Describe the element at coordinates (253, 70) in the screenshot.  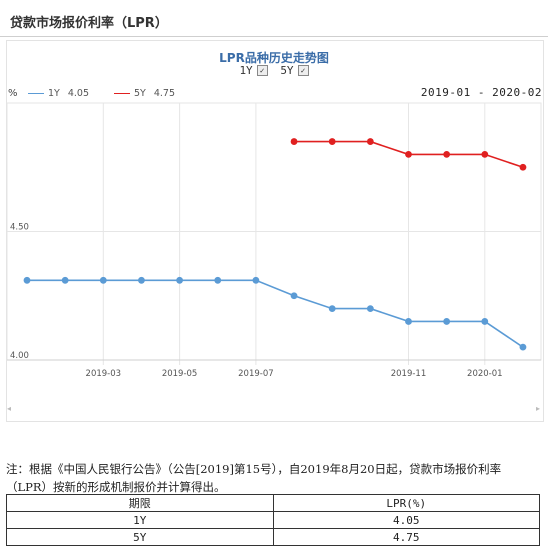
I see `toggle-1y: 1Y ✓` at that location.